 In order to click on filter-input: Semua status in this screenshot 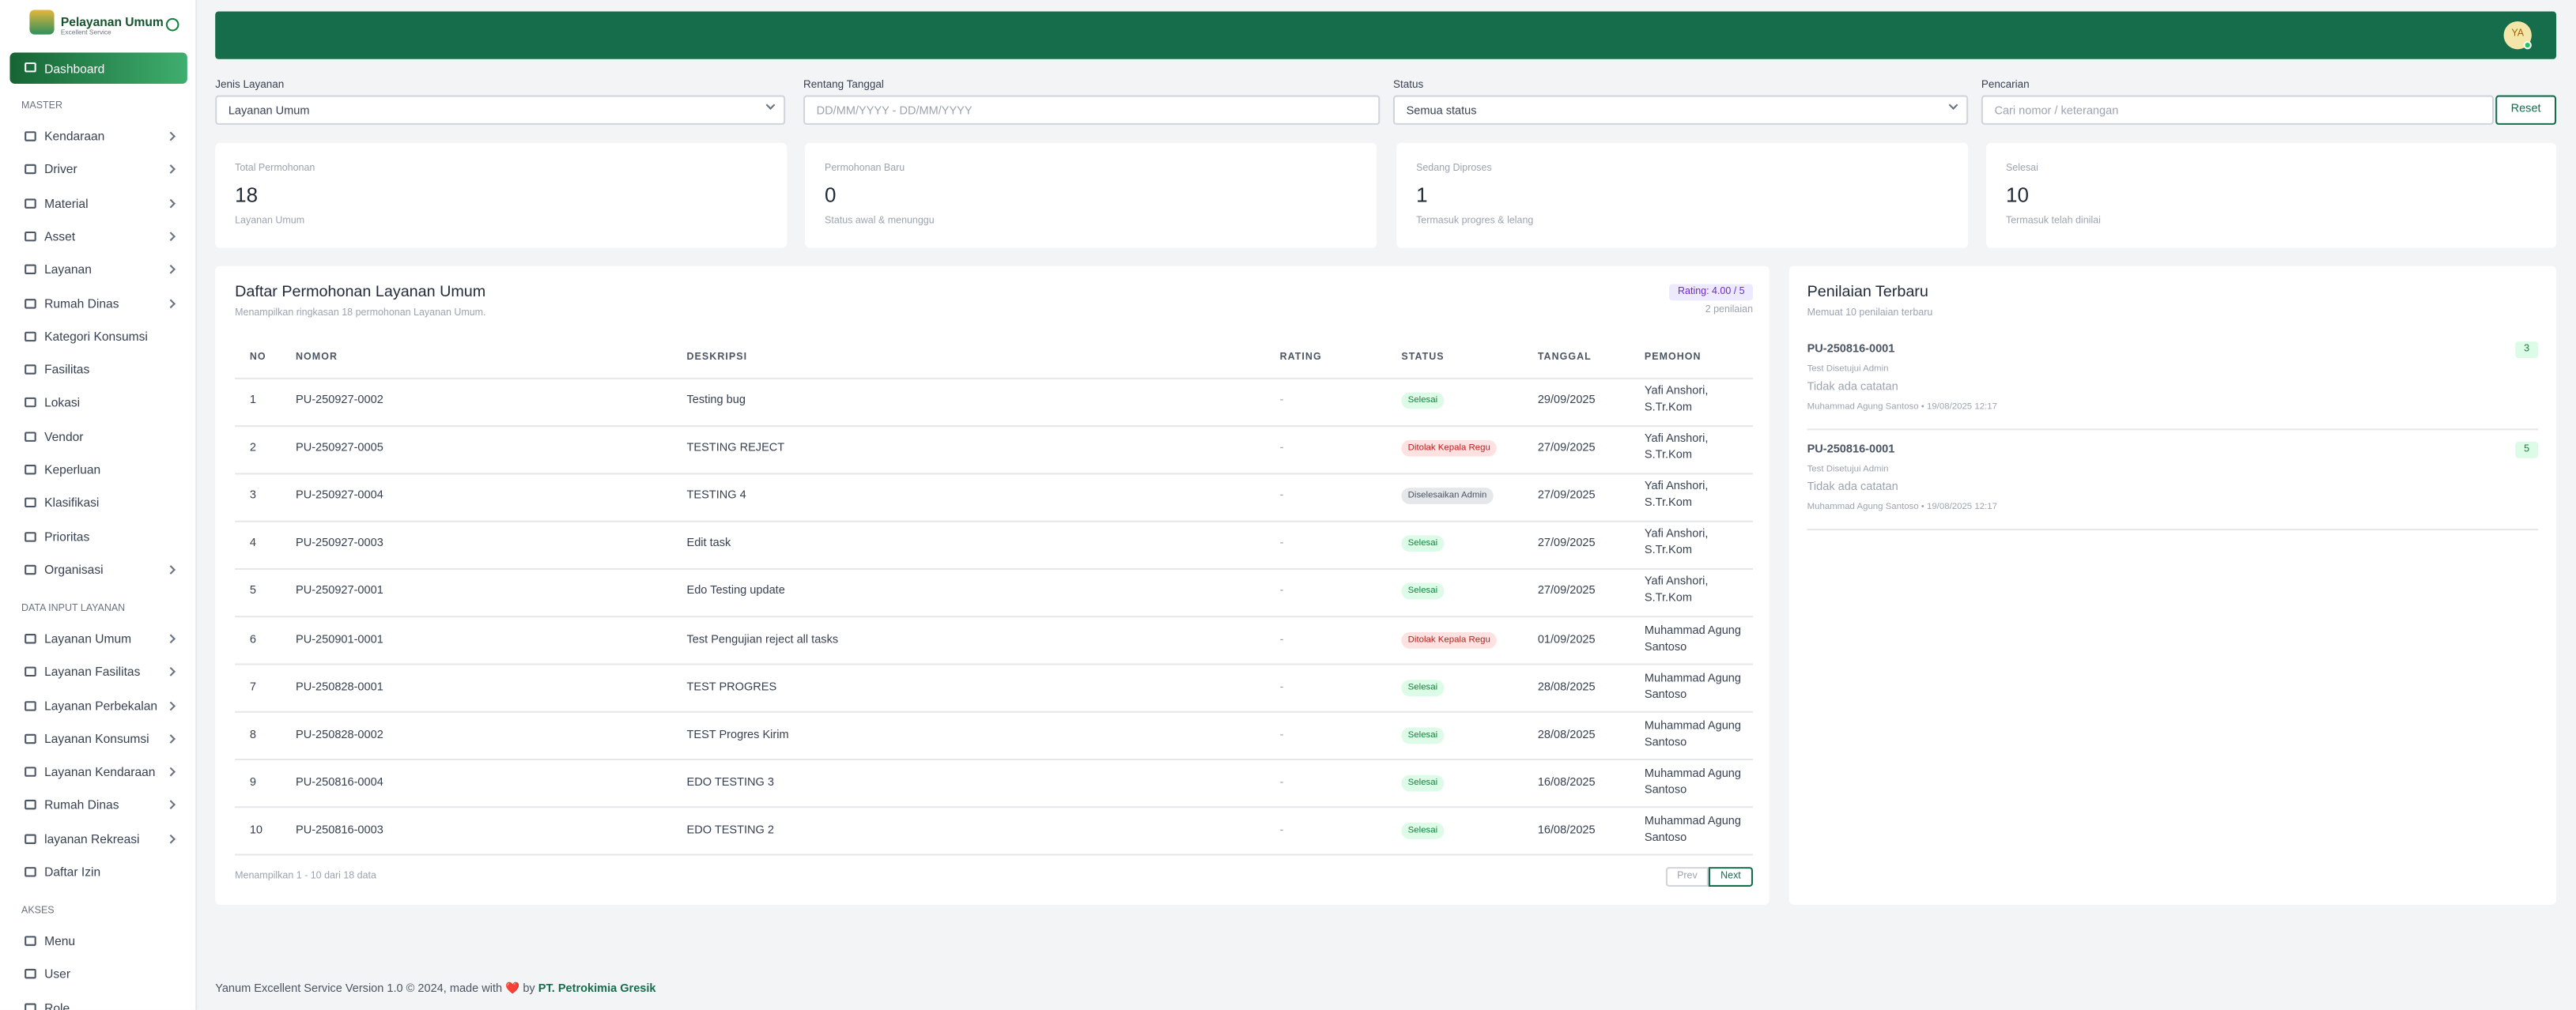, I will do `click(1680, 110)`.